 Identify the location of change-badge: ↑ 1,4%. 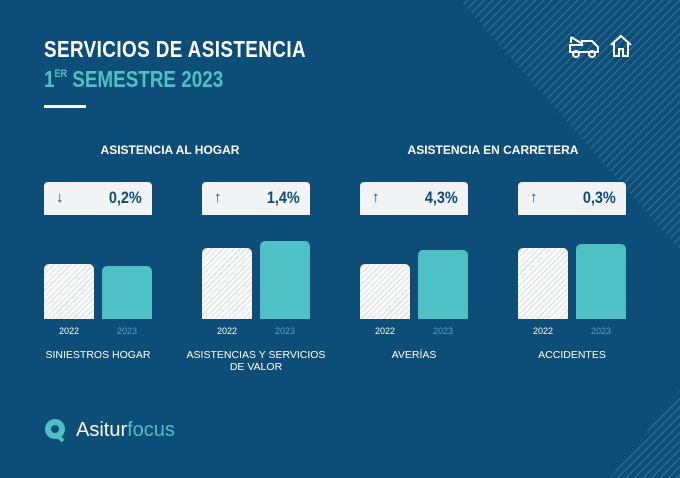
(256, 198).